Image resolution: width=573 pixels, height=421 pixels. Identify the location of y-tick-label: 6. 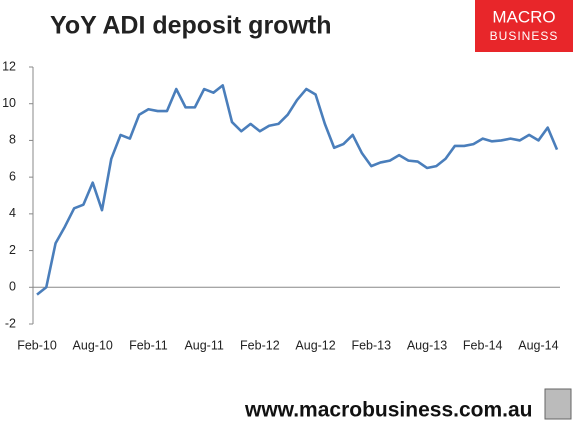
(12, 176).